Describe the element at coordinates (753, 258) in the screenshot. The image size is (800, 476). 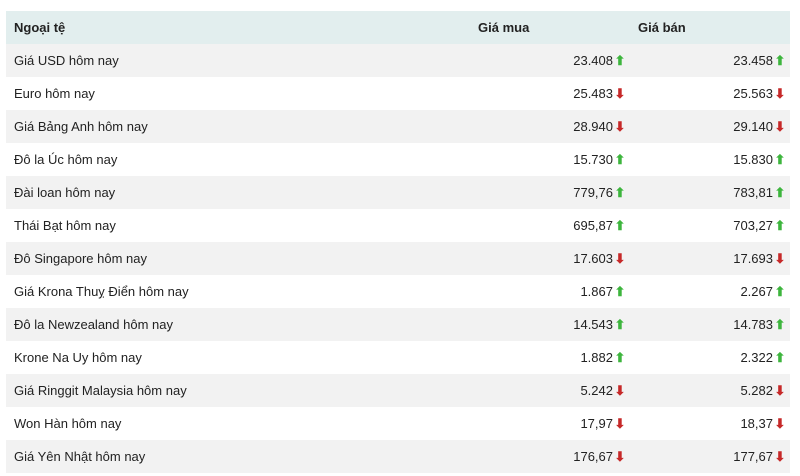
I see `sell-value: 17.693` at that location.